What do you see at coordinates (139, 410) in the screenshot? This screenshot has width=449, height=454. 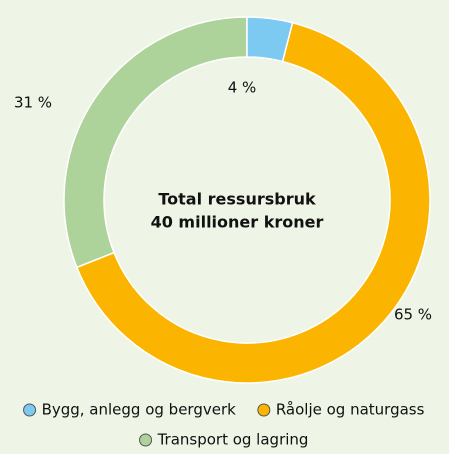 I see `legend-label: Bygg, anlegg og bergverk` at bounding box center [139, 410].